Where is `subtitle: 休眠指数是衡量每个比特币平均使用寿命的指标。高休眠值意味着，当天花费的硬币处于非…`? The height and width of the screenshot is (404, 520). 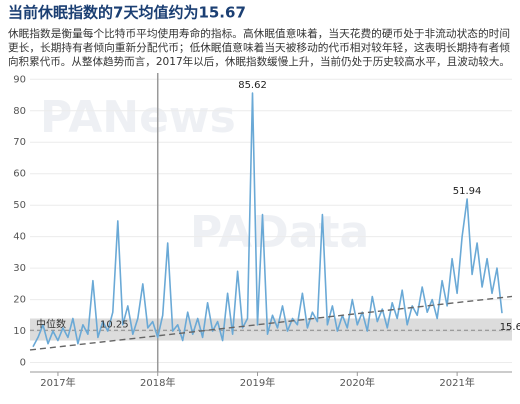 subtitle: 休眠指数是衡量每个比特币平均使用寿命的指标。高休眠值意味着，当天花费的硬币处于非… is located at coordinates (259, 33).